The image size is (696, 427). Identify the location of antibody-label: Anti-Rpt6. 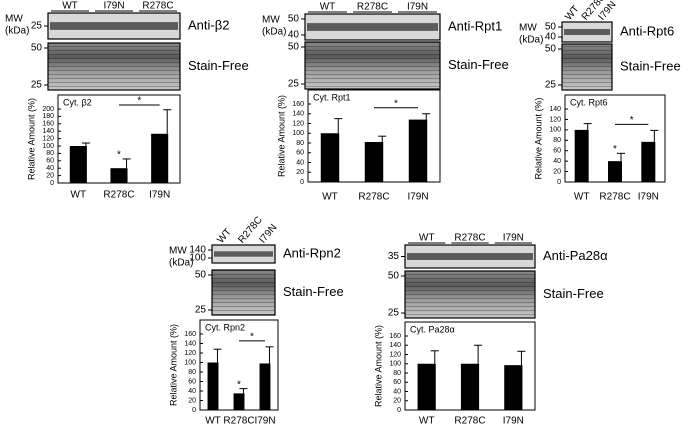
(647, 30).